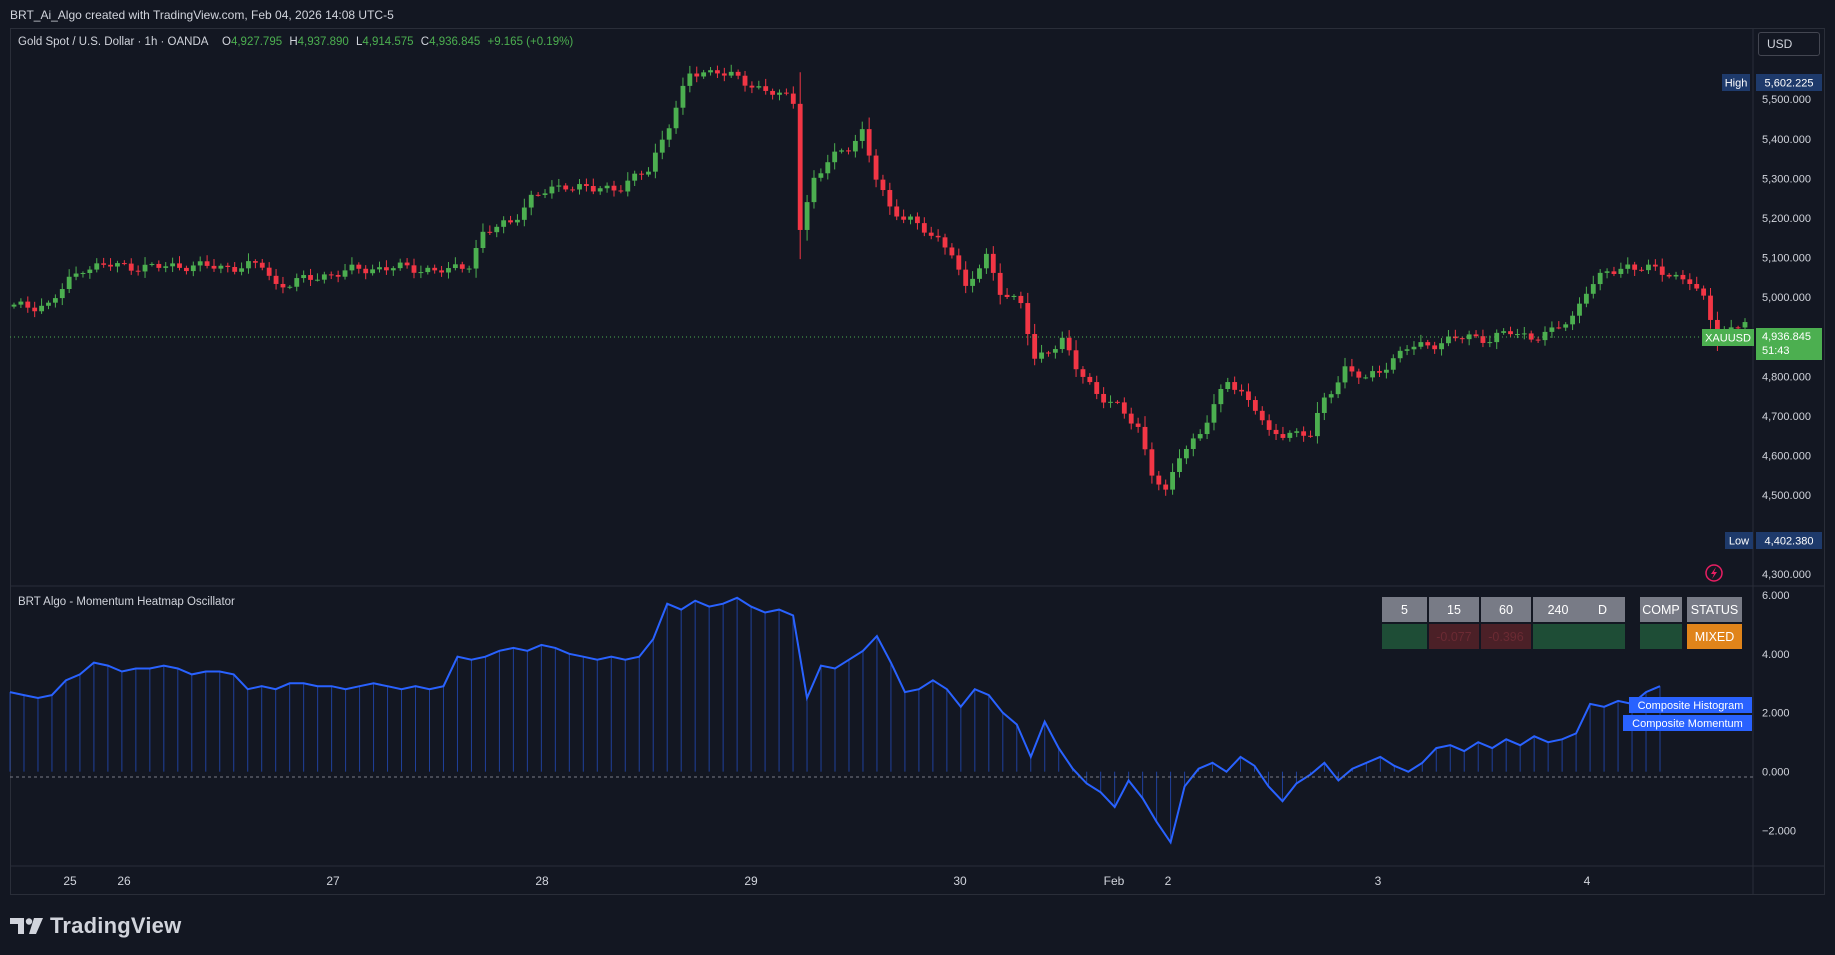  I want to click on table-value-label: -0.077, so click(1453, 637).